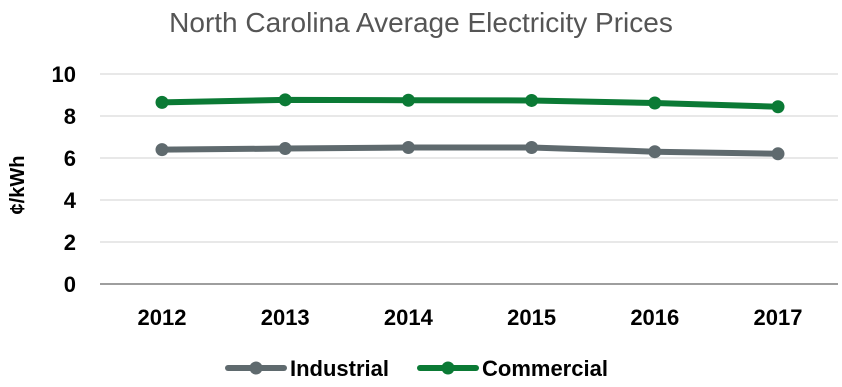 This screenshot has height=387, width=842. I want to click on x-tick-labels: 2012 2013 2014 2015 2016 2017, so click(470, 317).